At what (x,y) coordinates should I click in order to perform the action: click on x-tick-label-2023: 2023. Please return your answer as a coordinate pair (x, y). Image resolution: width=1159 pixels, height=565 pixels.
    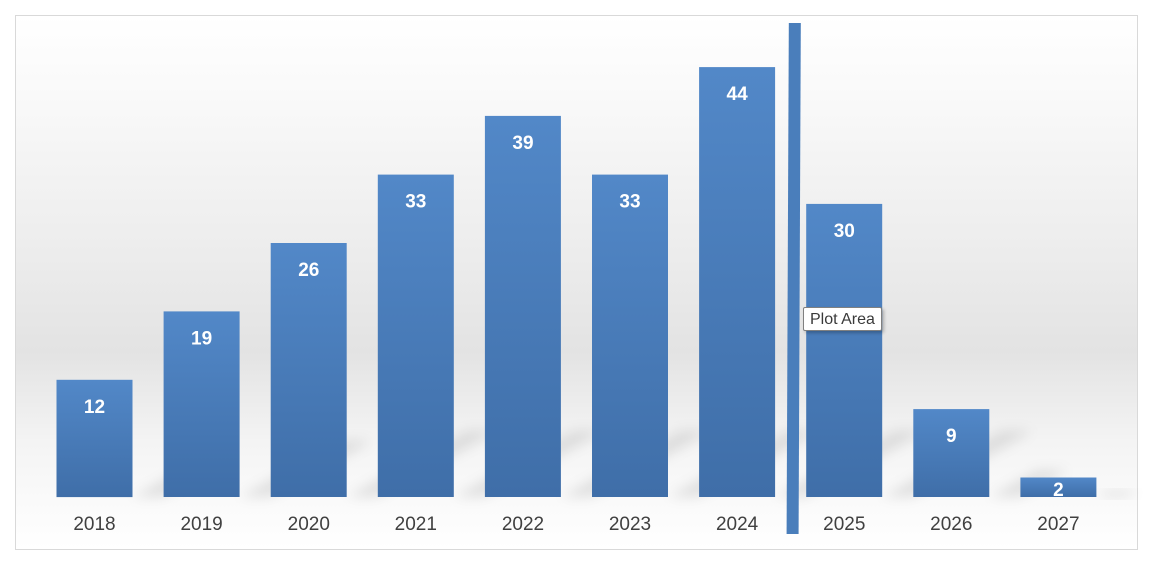
    Looking at the image, I should click on (630, 524).